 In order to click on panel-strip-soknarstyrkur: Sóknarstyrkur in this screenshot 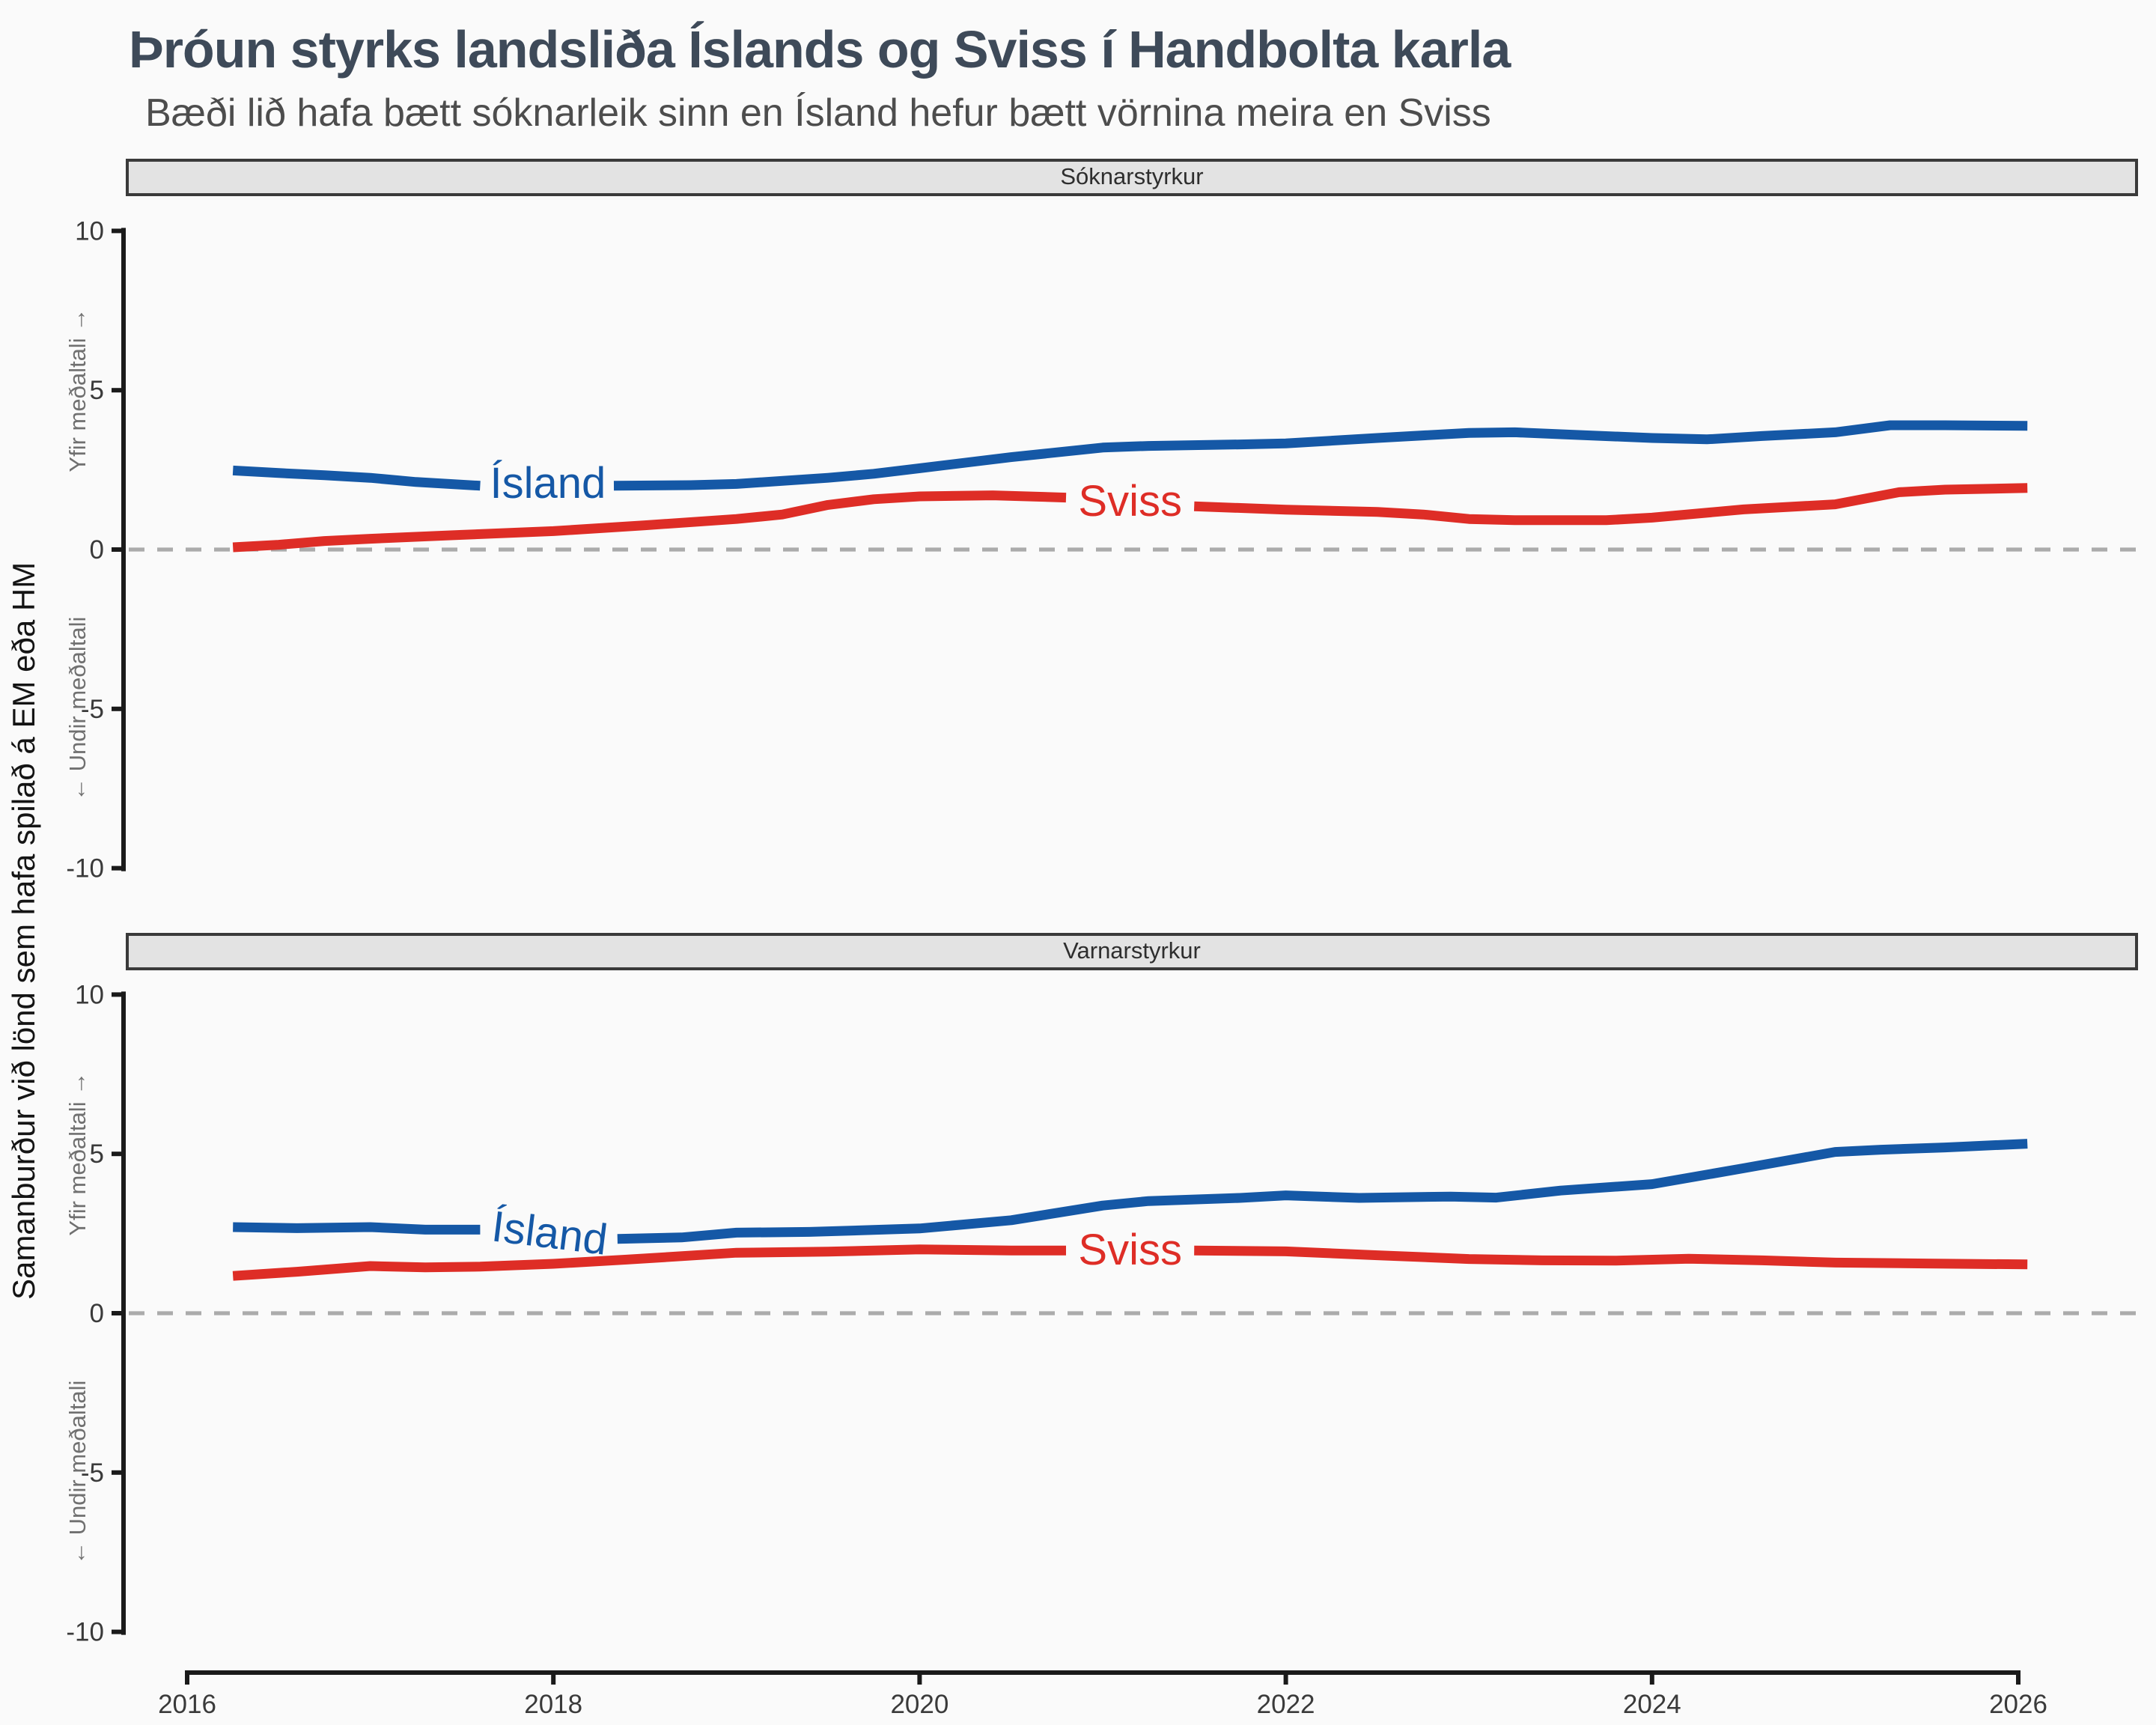, I will do `click(1132, 177)`.